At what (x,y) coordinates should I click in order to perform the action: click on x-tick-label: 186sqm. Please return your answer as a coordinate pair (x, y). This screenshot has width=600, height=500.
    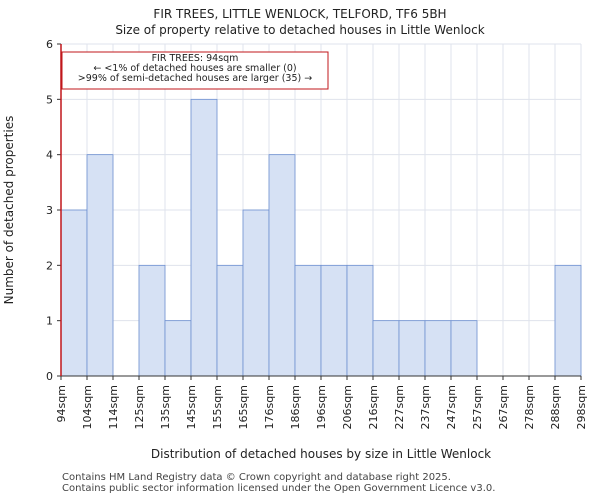
    Looking at the image, I should click on (295, 407).